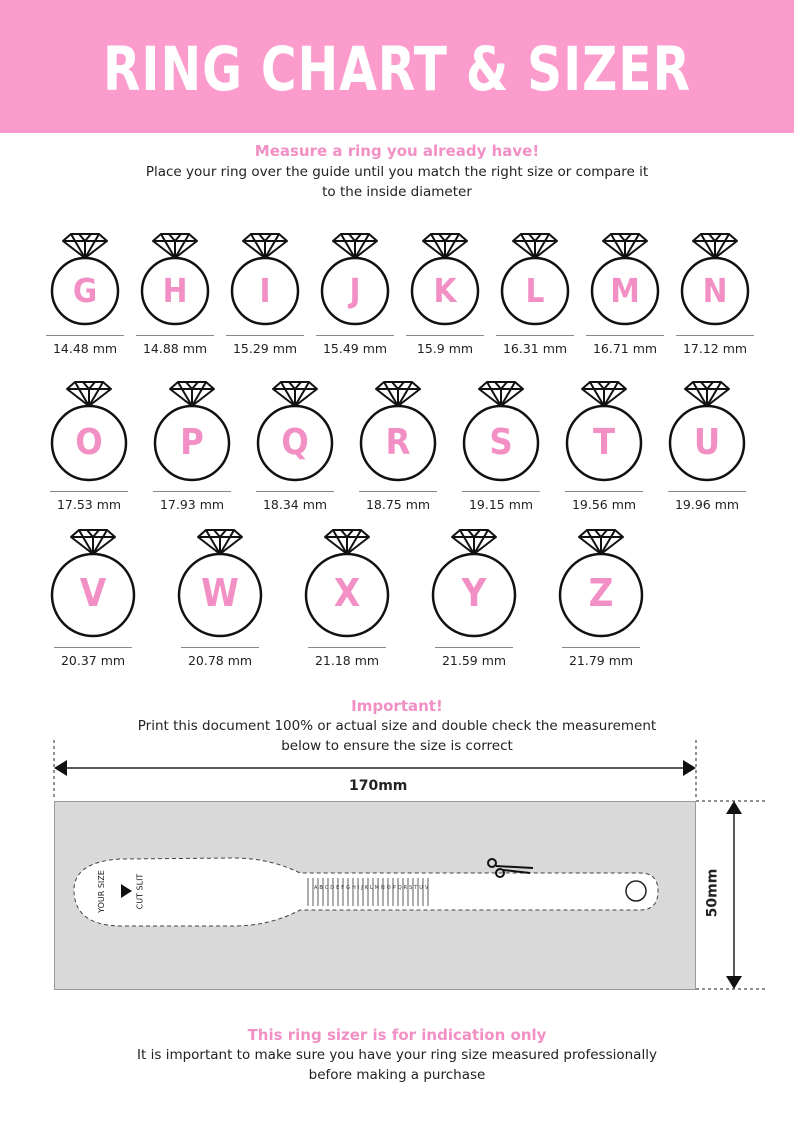  What do you see at coordinates (265, 348) in the screenshot?
I see `ring-size-mm: 15.29 mm` at bounding box center [265, 348].